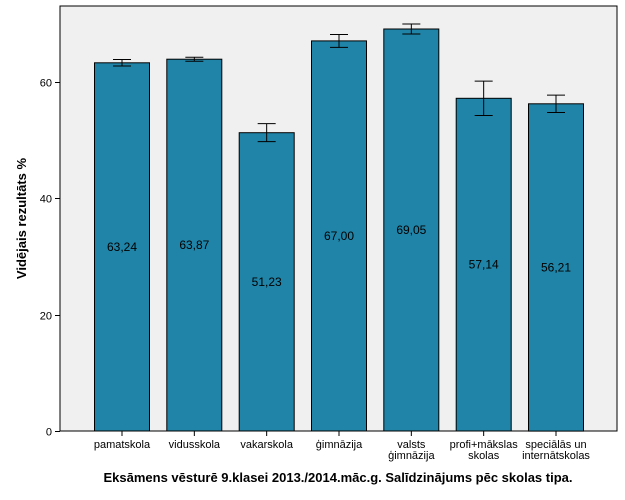 Image resolution: width=625 pixels, height=500 pixels. I want to click on data-label: 69,05, so click(411, 230).